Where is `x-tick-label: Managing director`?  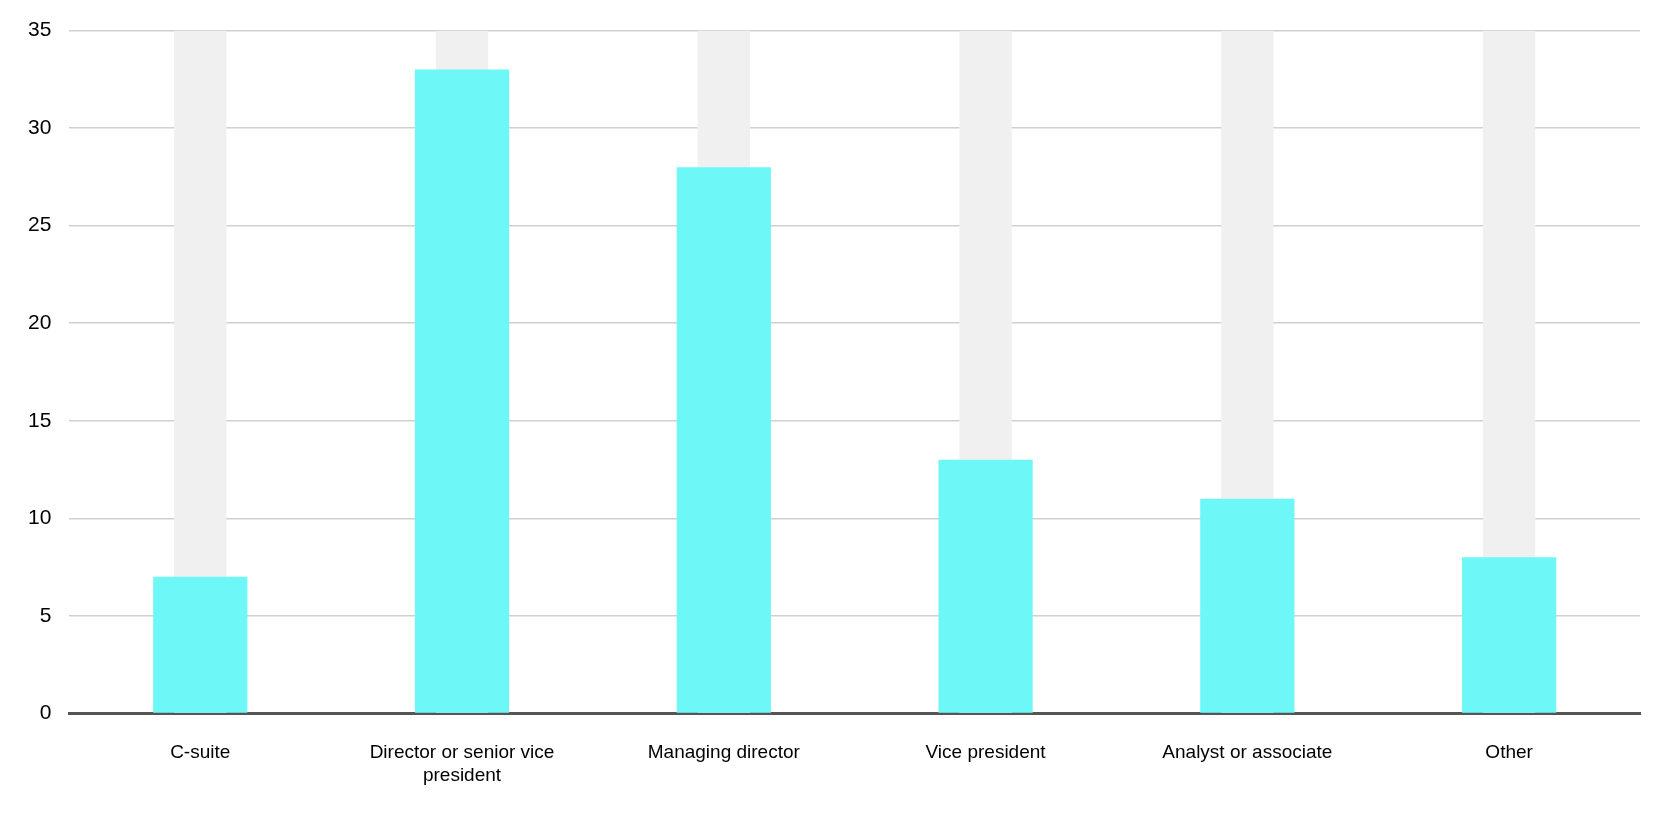
x-tick-label: Managing director is located at coordinates (724, 752).